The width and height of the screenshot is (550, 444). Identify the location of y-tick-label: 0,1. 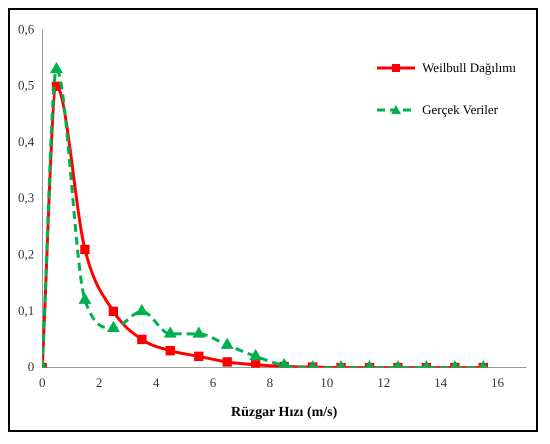
(26, 310).